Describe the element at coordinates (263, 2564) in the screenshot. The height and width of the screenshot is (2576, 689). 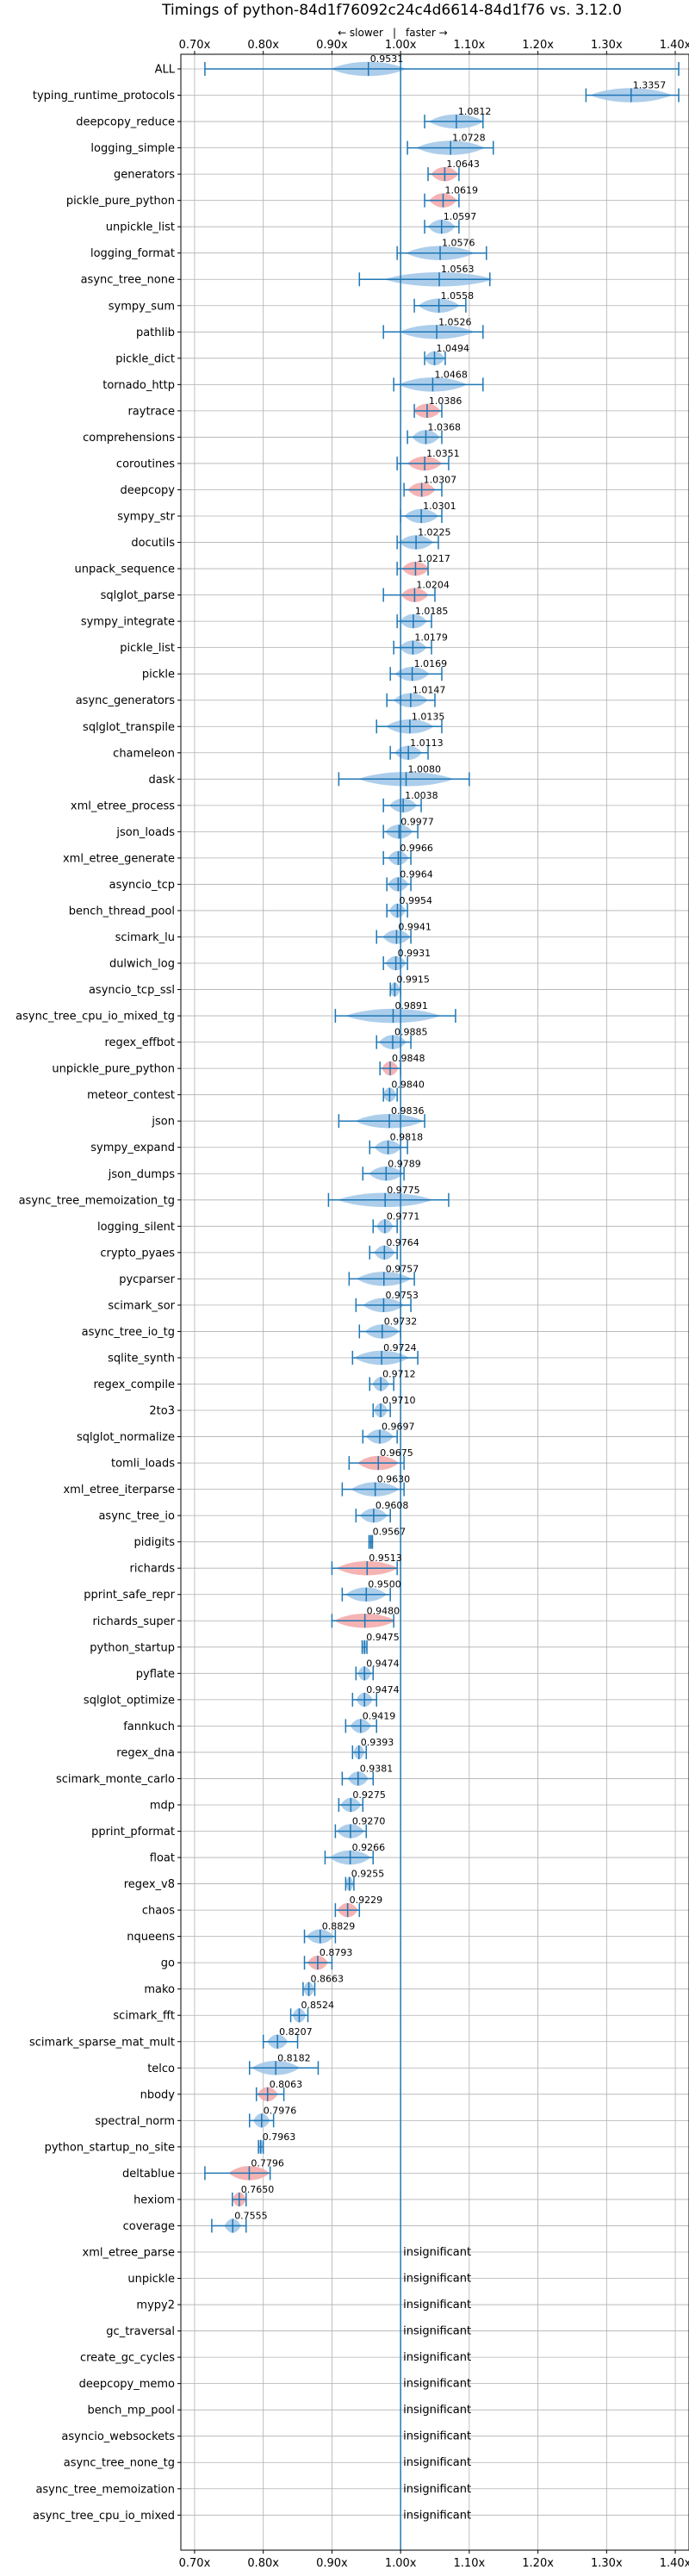
I see `x-tick-label-bottom: 0.80x` at that location.